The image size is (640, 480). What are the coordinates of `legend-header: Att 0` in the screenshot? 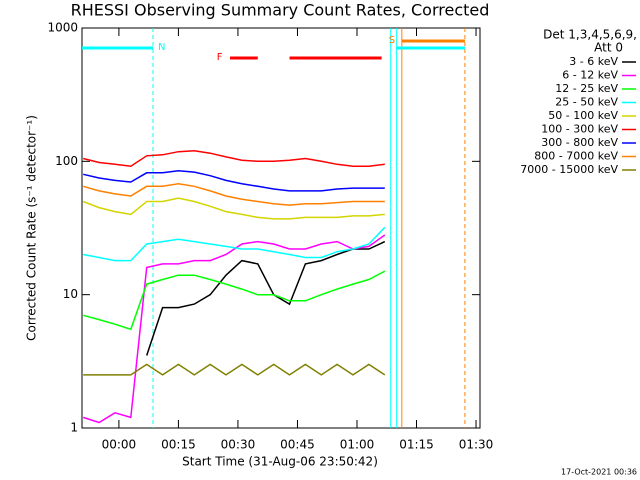 It's located at (608, 48).